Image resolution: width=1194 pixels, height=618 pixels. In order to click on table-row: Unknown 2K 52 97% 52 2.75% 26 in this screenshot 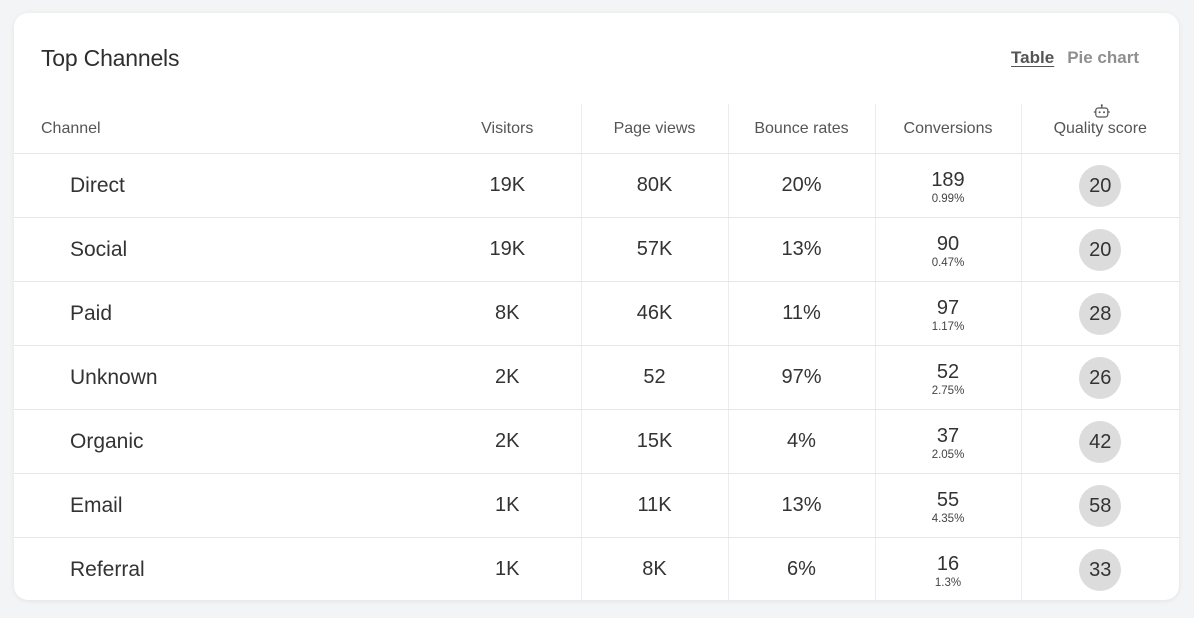, I will do `click(596, 377)`.